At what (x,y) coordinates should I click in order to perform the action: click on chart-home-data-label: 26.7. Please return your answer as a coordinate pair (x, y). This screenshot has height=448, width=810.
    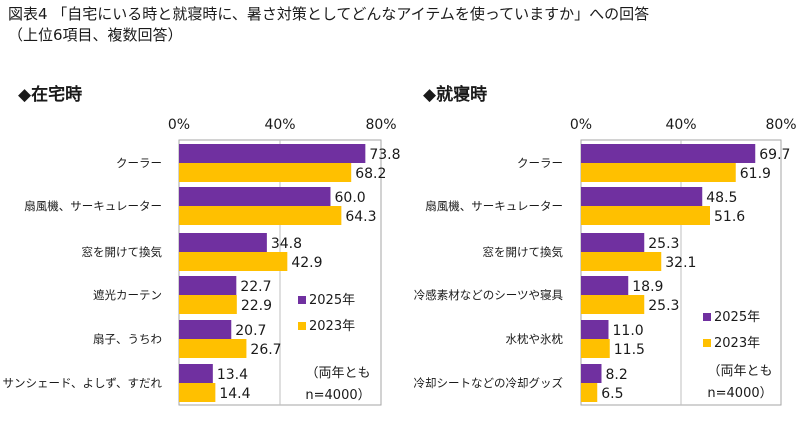
    Looking at the image, I should click on (265, 350).